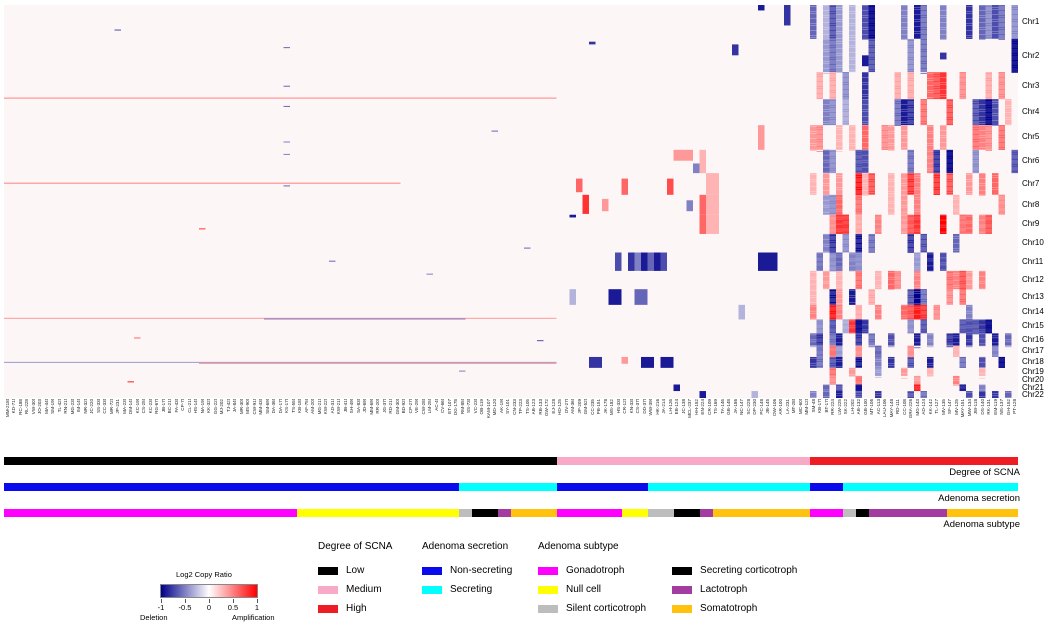  I want to click on sample-label: KS-17t, so click(286, 406).